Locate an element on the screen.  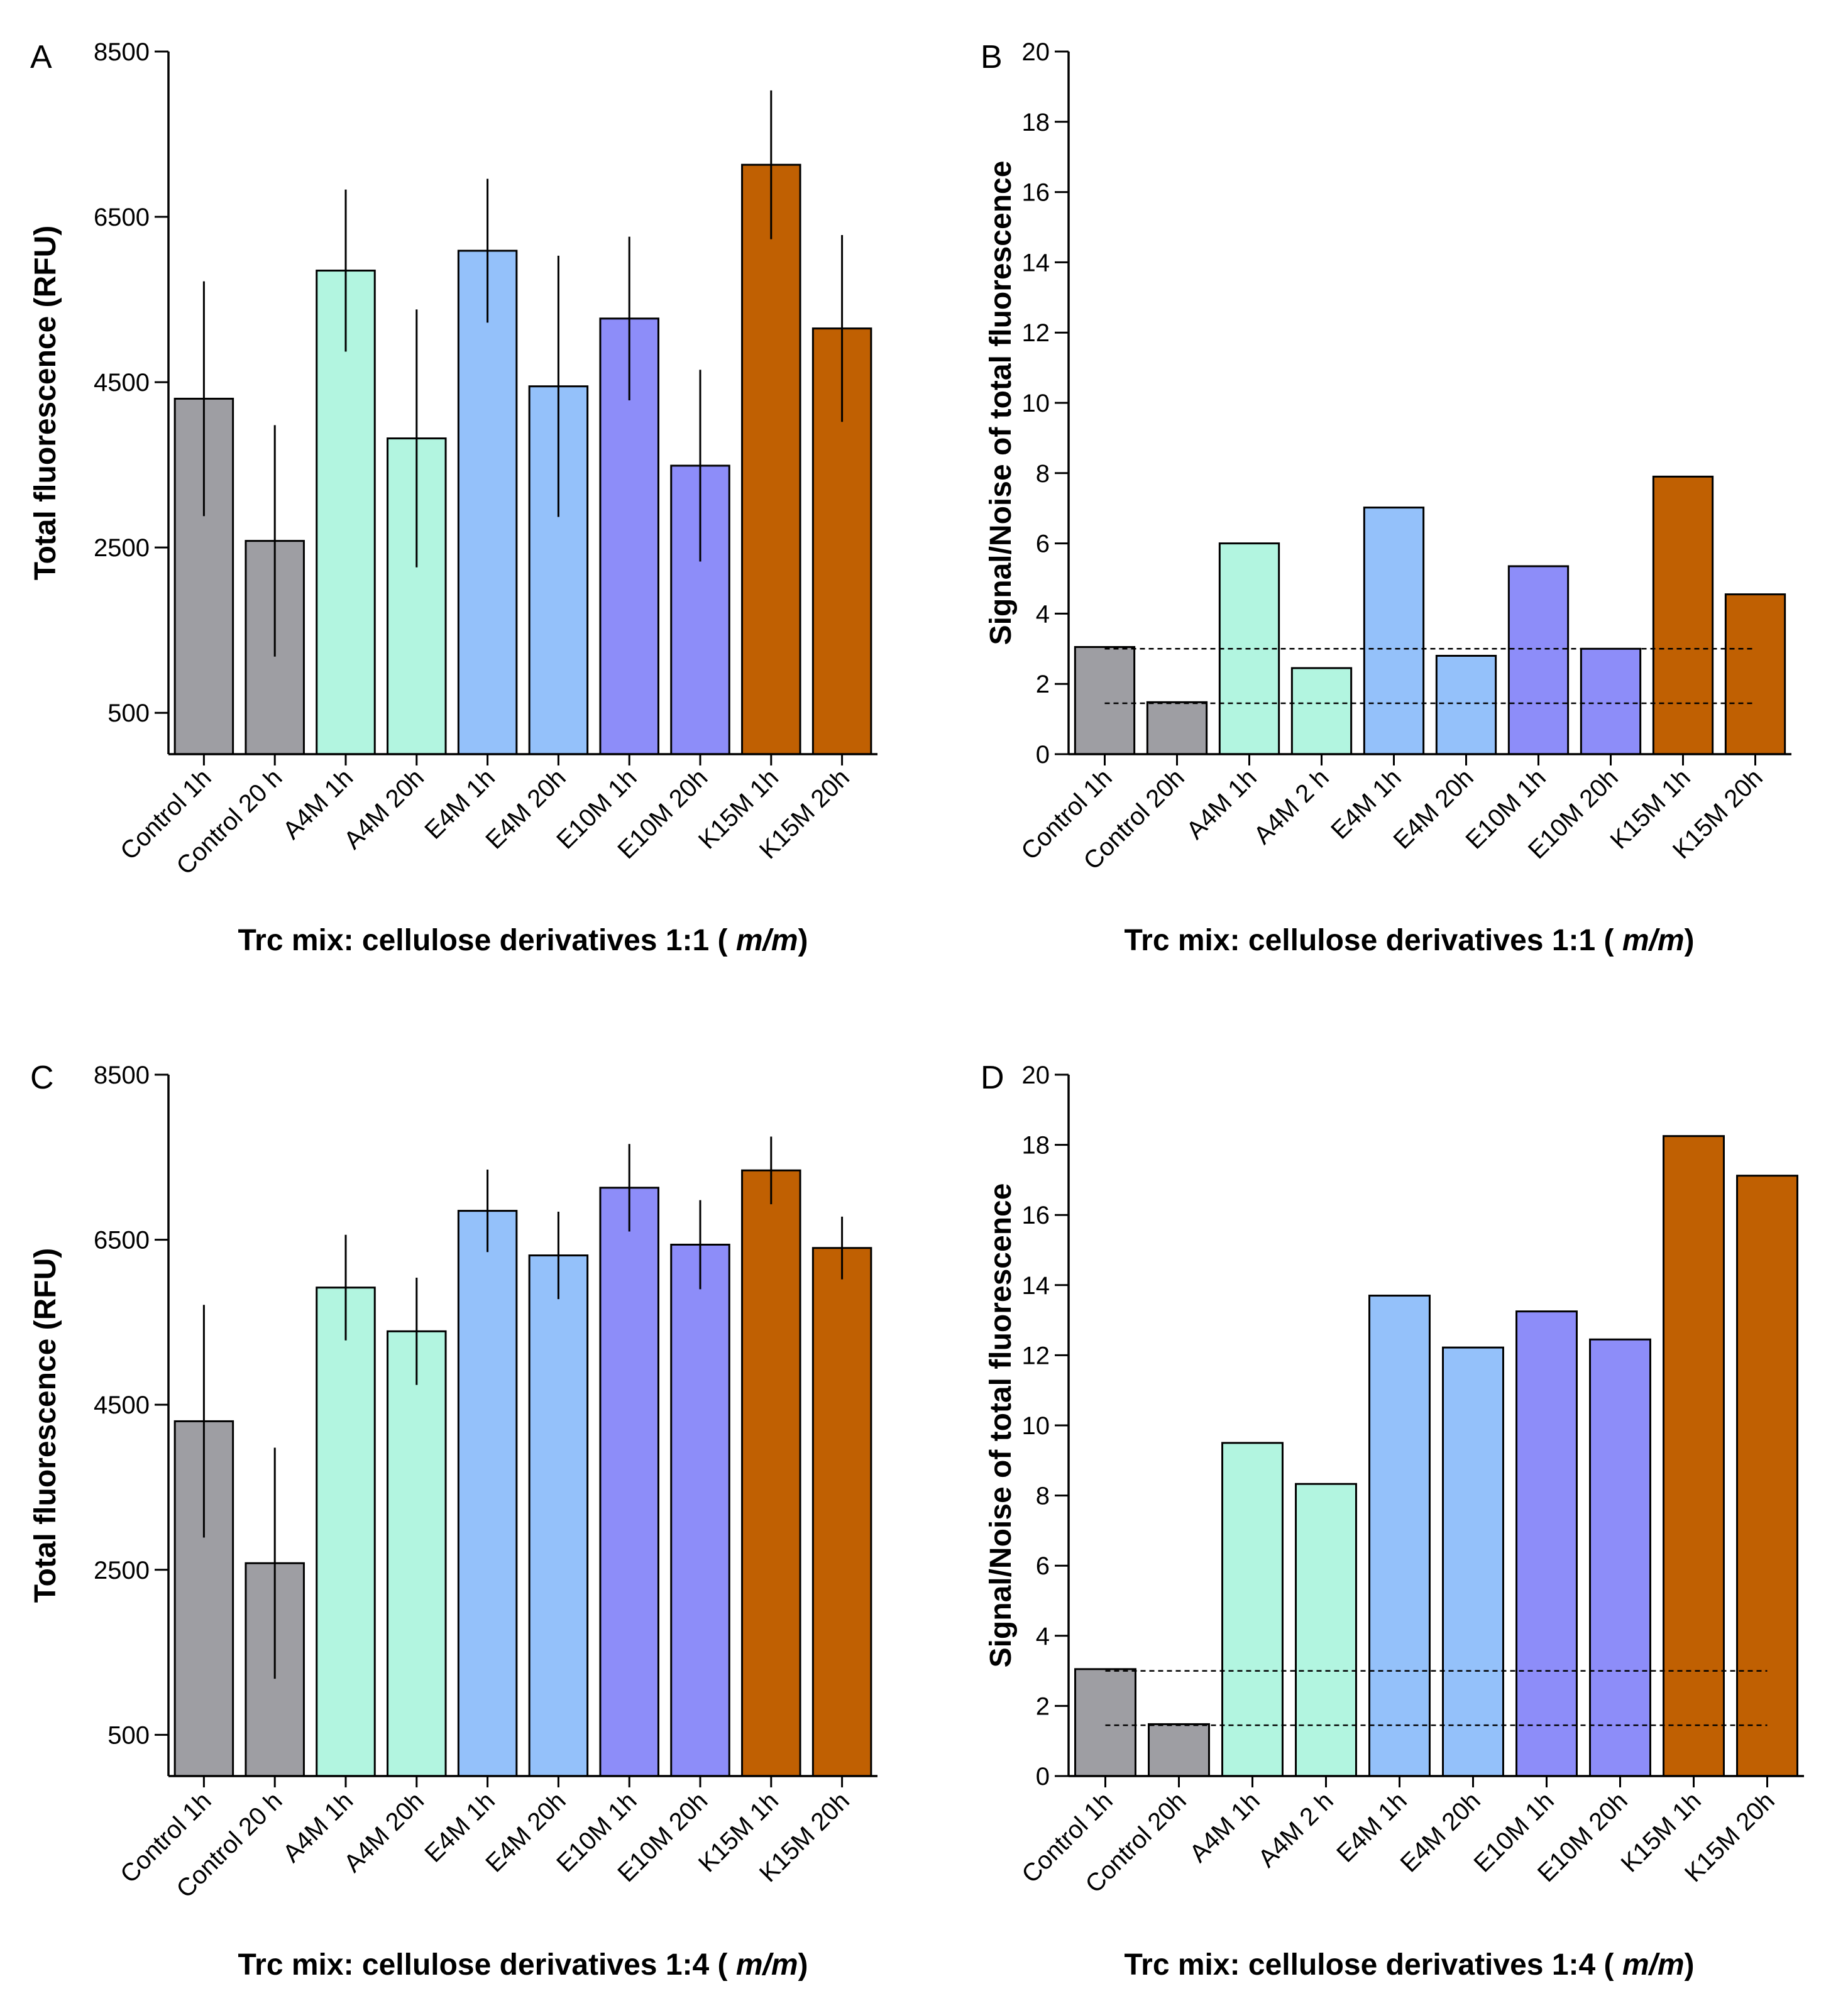
panel-letter: B is located at coordinates (992, 57).